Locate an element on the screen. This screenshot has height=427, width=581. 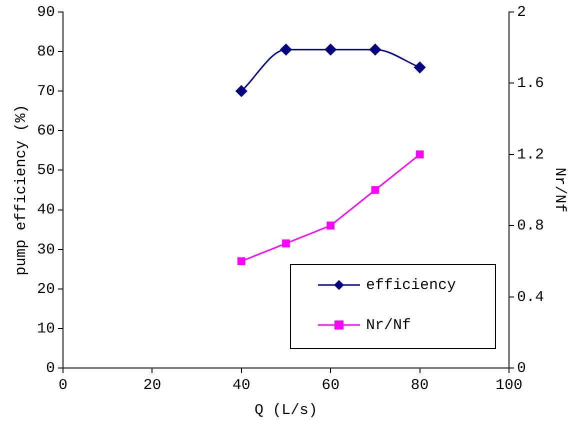
x-axis-title: Q (L/s) is located at coordinates (286, 410).